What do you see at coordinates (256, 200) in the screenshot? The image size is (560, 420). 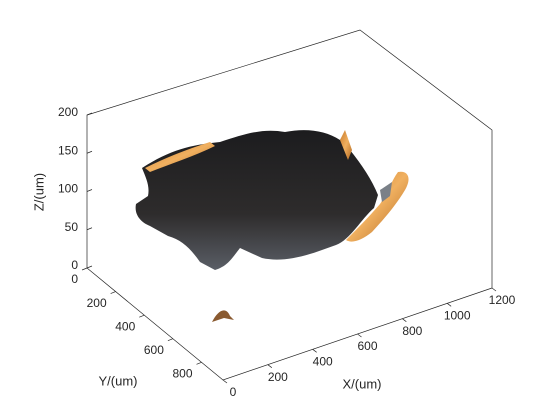 I see `surface-body` at bounding box center [256, 200].